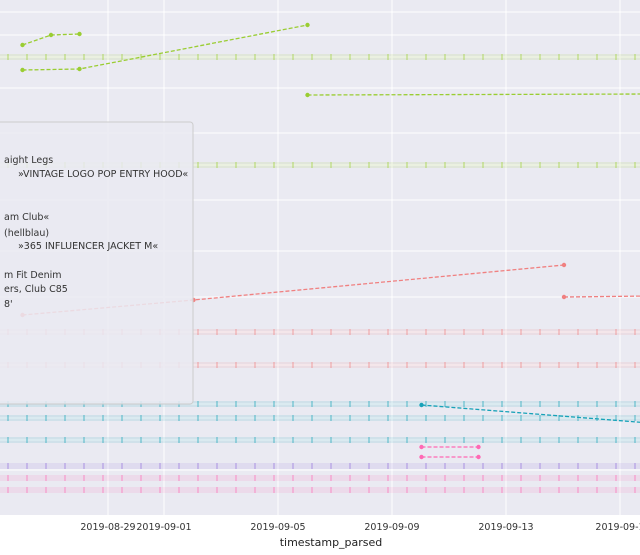  Describe the element at coordinates (107, 527) in the screenshot. I see `x-tick-label: 2019-08-29` at that location.